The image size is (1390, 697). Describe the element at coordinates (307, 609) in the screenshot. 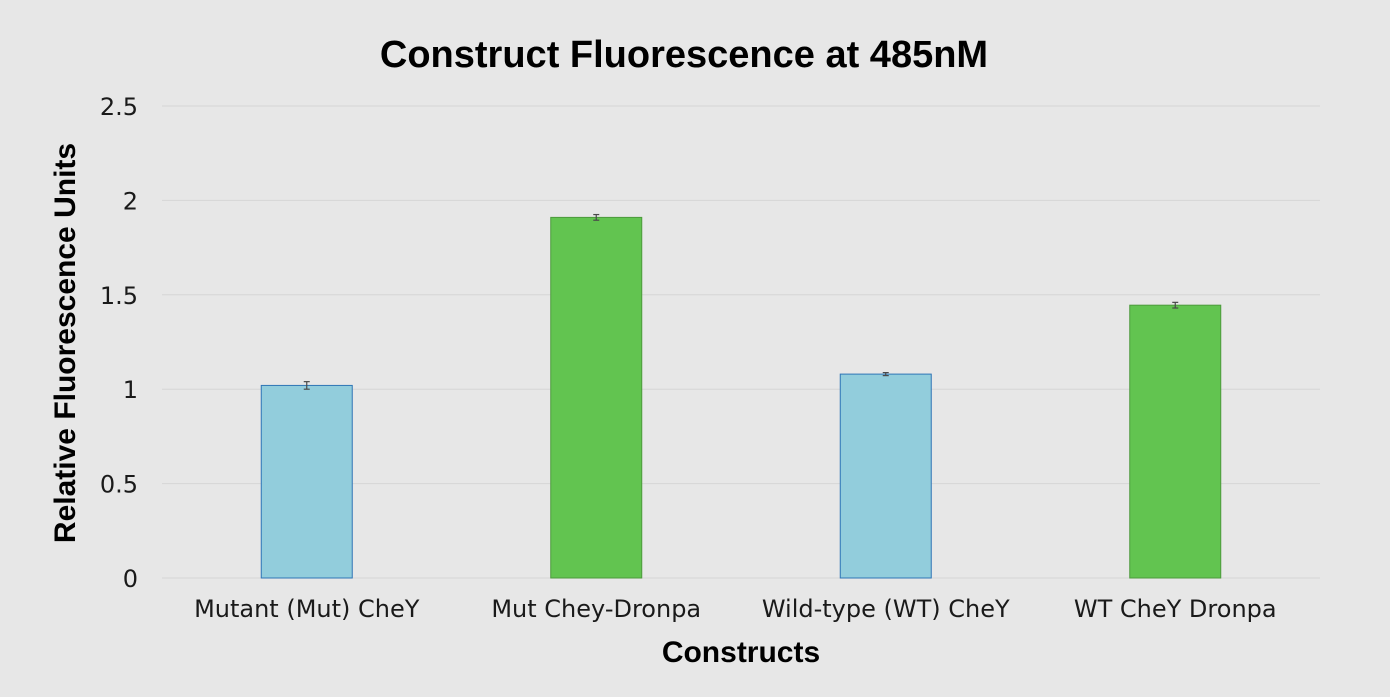

I see `x-category-label: Mutant (Mut) CheY` at that location.